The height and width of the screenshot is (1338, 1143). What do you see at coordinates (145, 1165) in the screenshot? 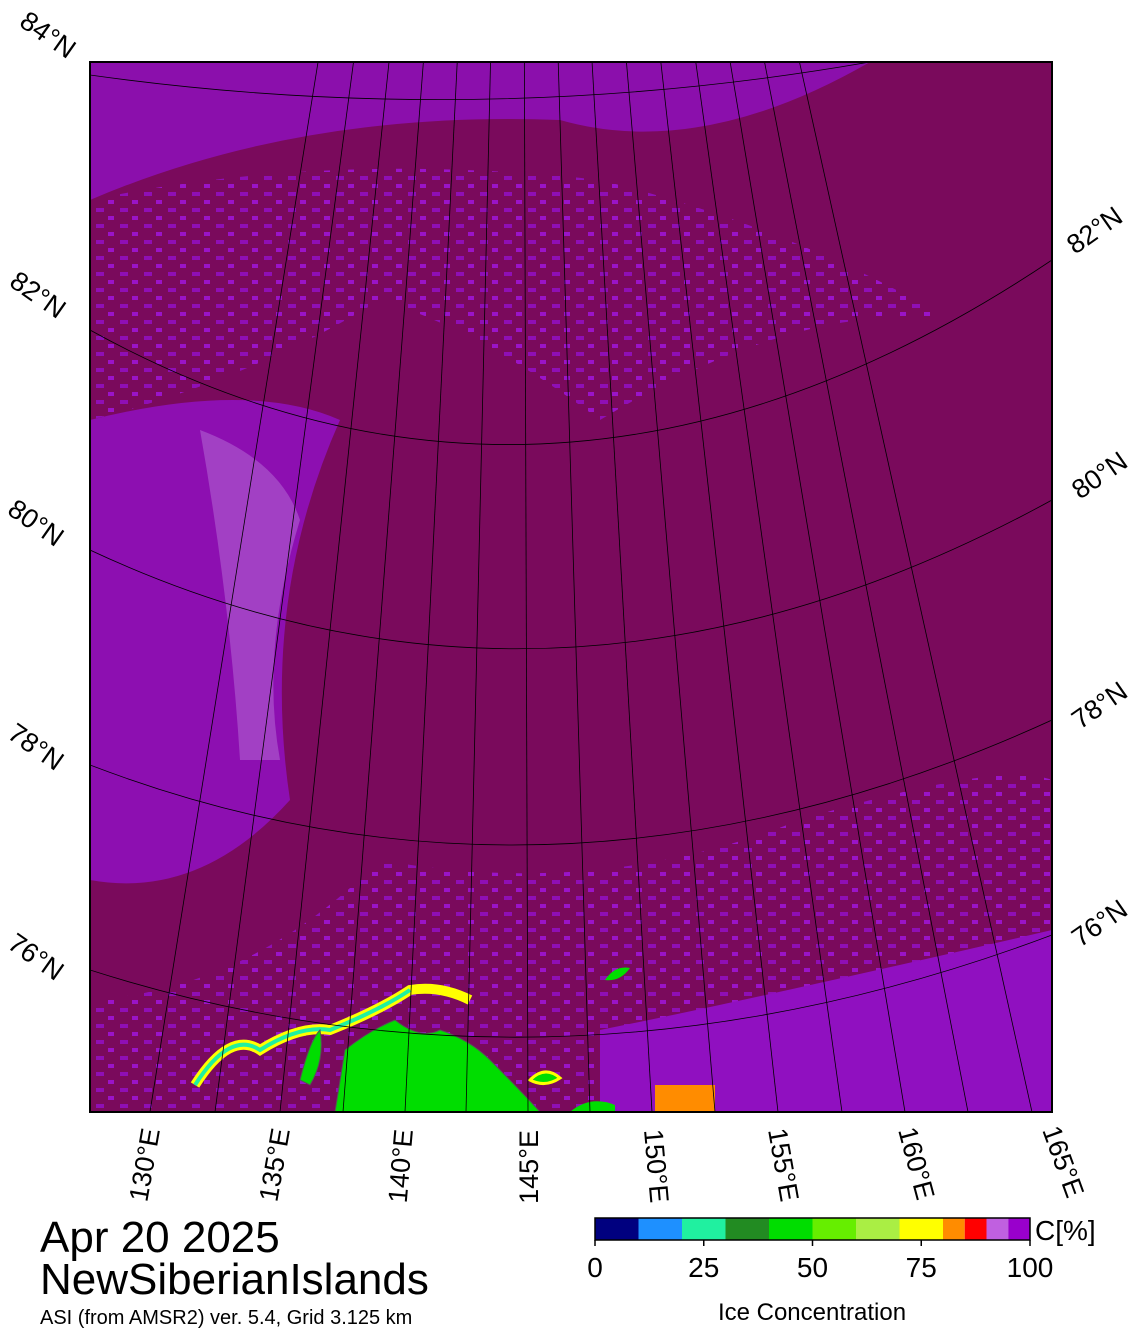
I see `lon-label: 130°E` at bounding box center [145, 1165].